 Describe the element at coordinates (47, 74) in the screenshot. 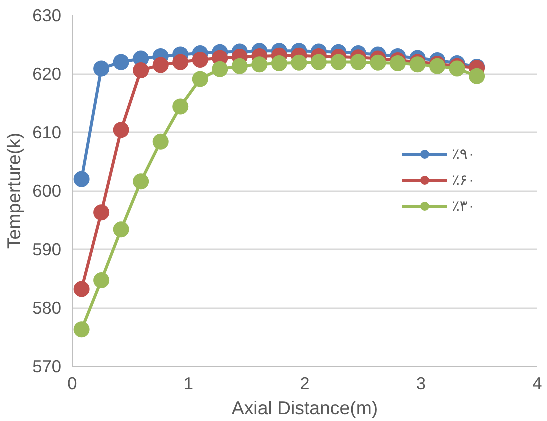

I see `y-tick-label: 620` at that location.